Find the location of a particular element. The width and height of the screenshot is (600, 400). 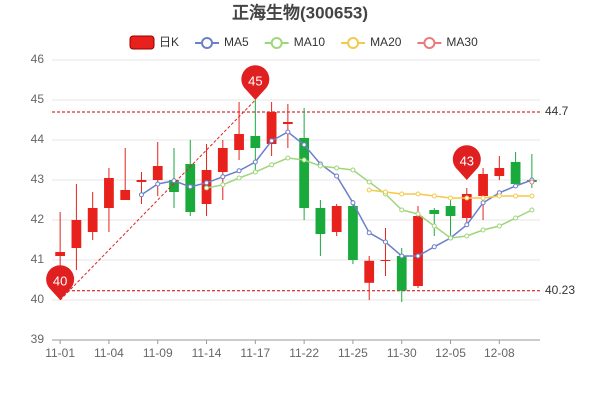

x-tick-label: 12-05 is located at coordinates (450, 353).